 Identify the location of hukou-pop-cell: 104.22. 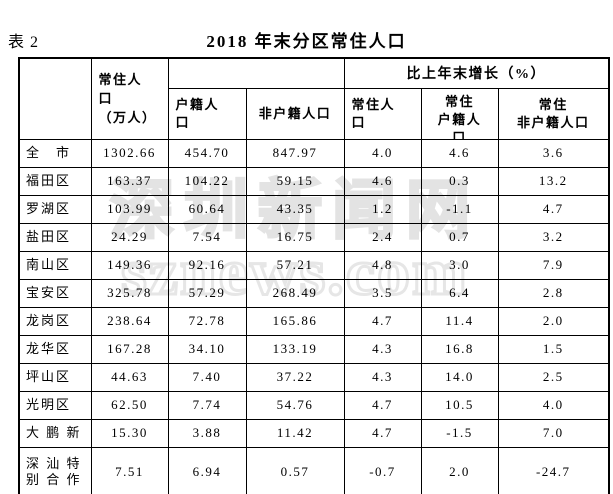
(207, 181).